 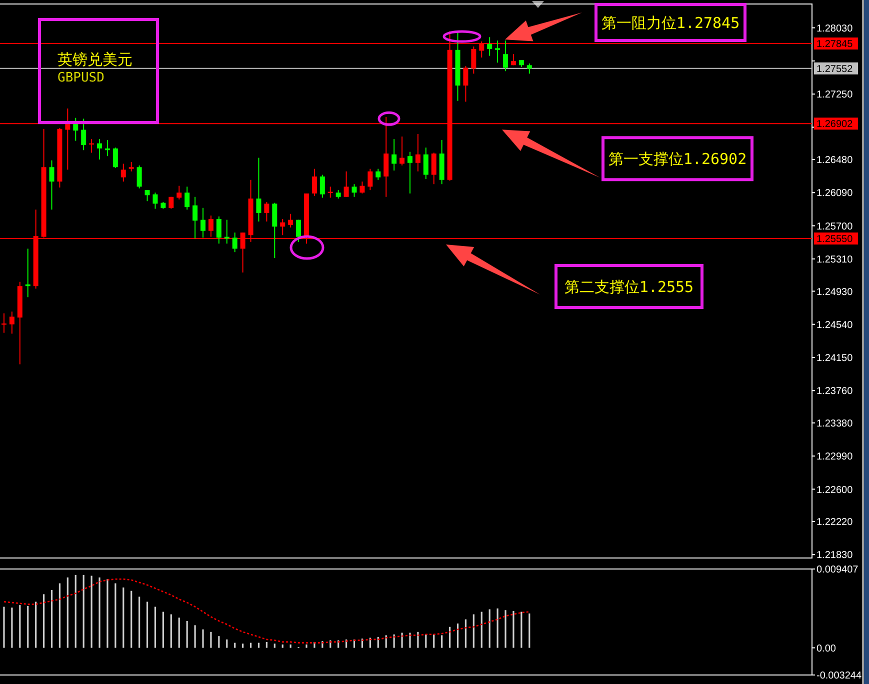 What do you see at coordinates (429, 44) in the screenshot?
I see `ref-line: 1.27845` at bounding box center [429, 44].